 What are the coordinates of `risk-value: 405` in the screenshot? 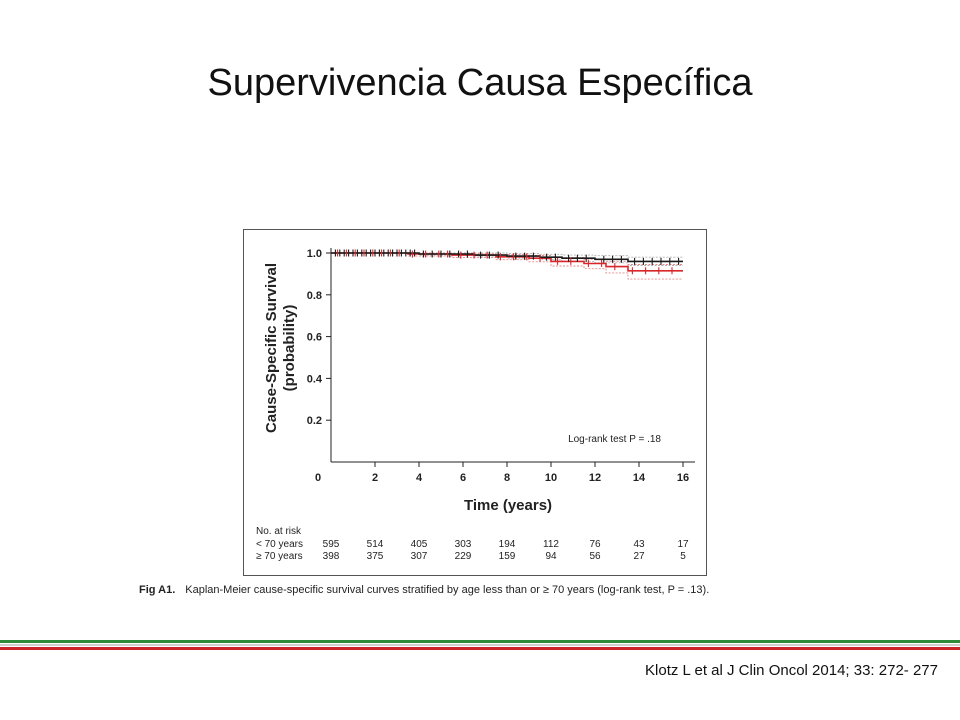 It's located at (419, 544).